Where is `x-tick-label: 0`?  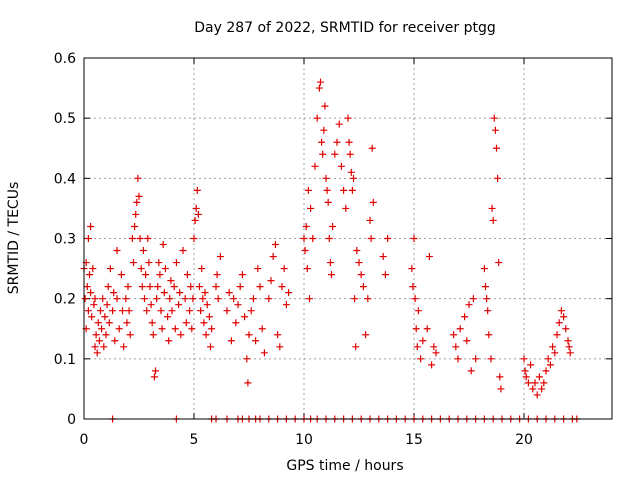 x-tick-label: 0 is located at coordinates (84, 440).